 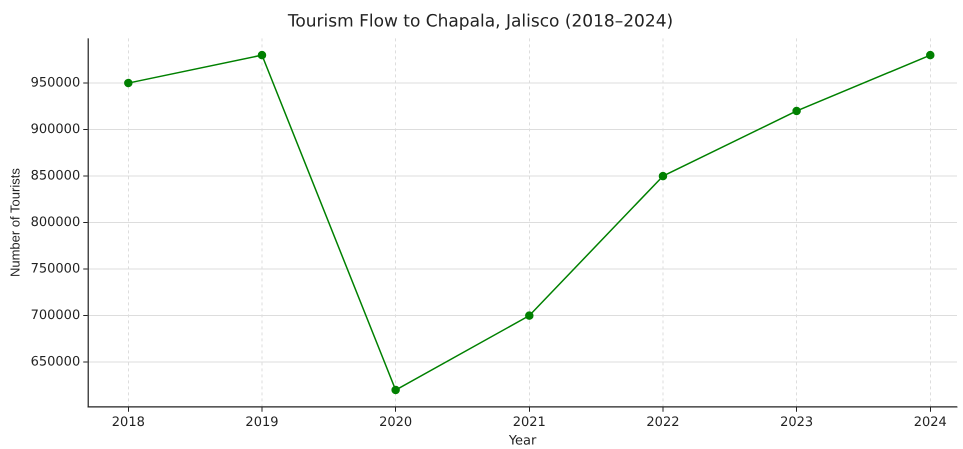 What do you see at coordinates (128, 422) in the screenshot?
I see `x-tick-label: 2018` at bounding box center [128, 422].